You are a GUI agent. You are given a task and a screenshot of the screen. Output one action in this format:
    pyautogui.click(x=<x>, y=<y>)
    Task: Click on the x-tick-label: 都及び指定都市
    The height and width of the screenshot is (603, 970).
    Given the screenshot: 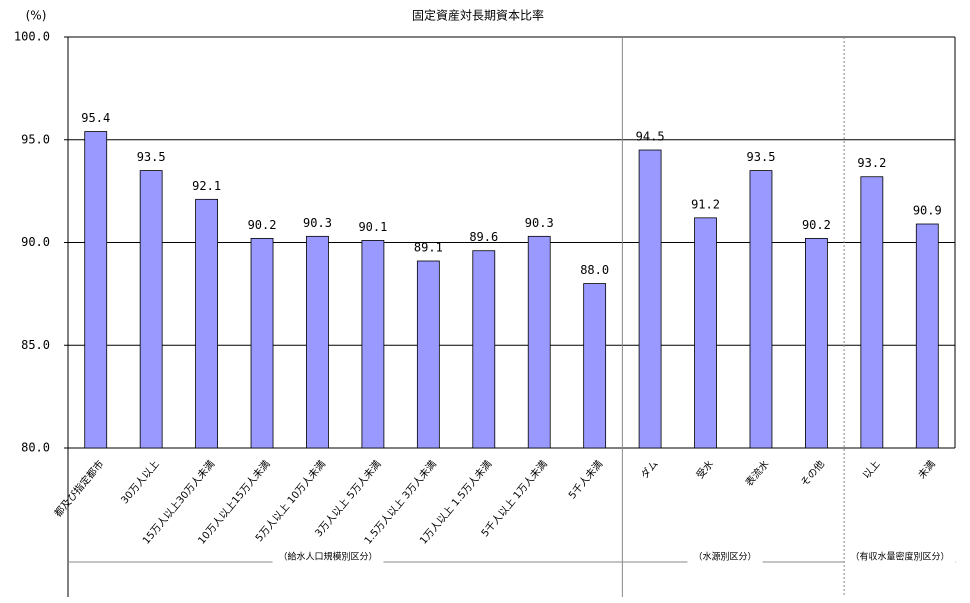 What is the action you would take?
    pyautogui.click(x=78, y=489)
    